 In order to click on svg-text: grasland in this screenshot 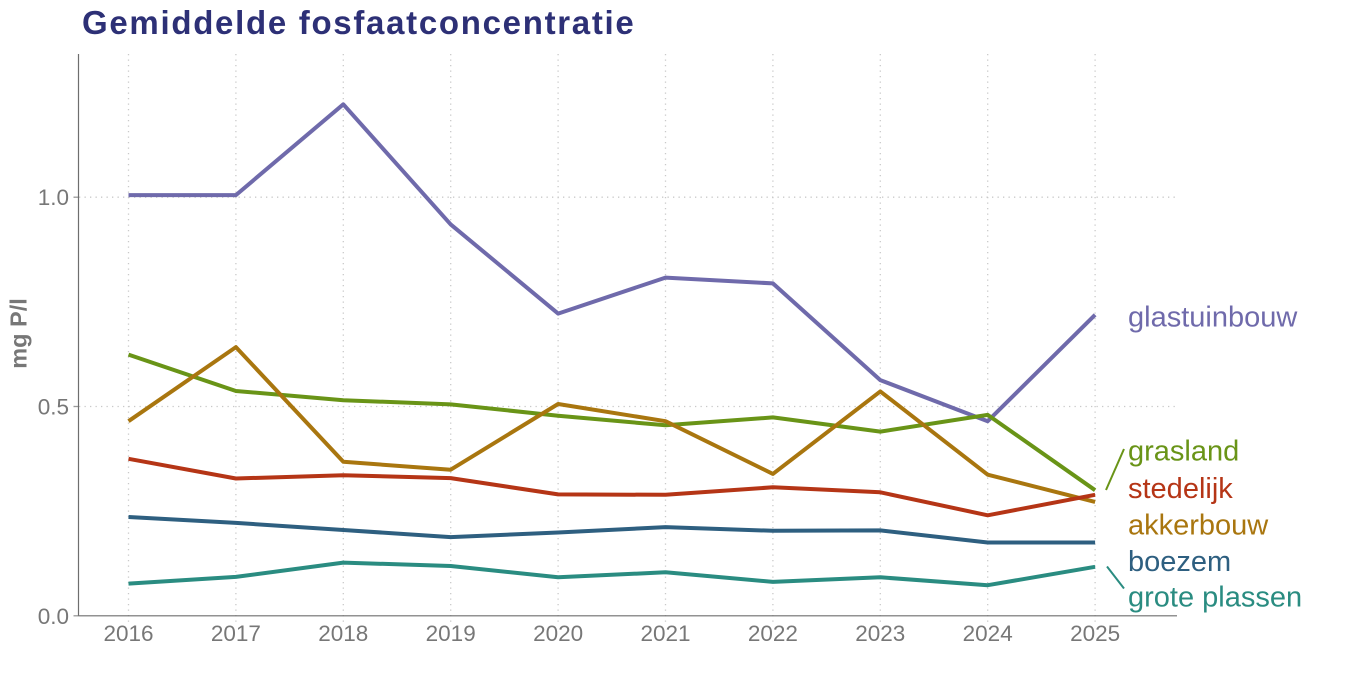, I will do `click(1183, 452)`.